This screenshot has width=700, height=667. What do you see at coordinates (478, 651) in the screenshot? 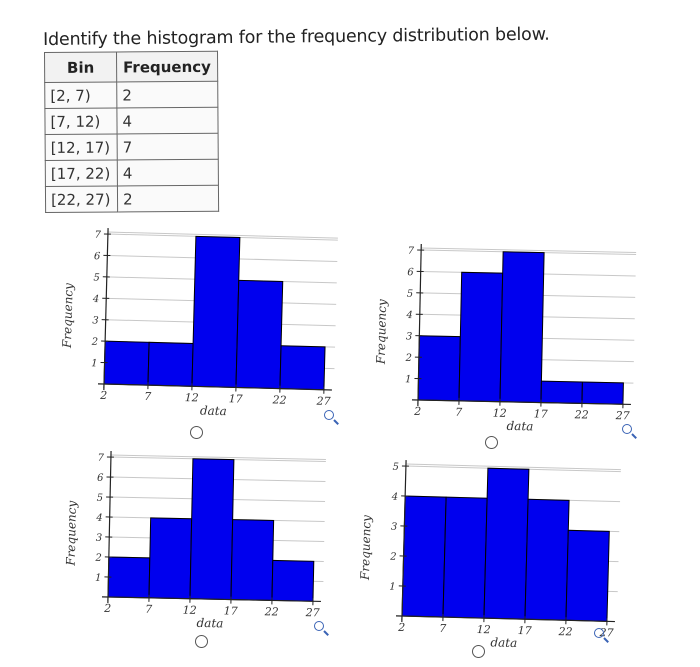
I see `option-d-radio-button` at bounding box center [478, 651].